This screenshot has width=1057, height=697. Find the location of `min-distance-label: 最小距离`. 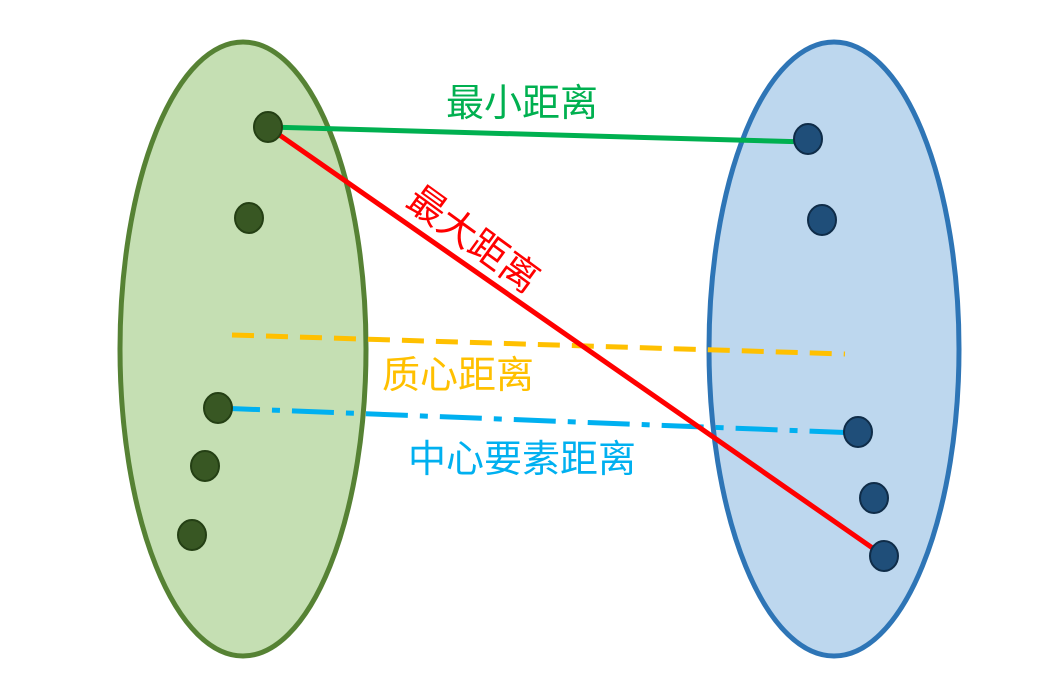

min-distance-label: 最小距离 is located at coordinates (522, 103).